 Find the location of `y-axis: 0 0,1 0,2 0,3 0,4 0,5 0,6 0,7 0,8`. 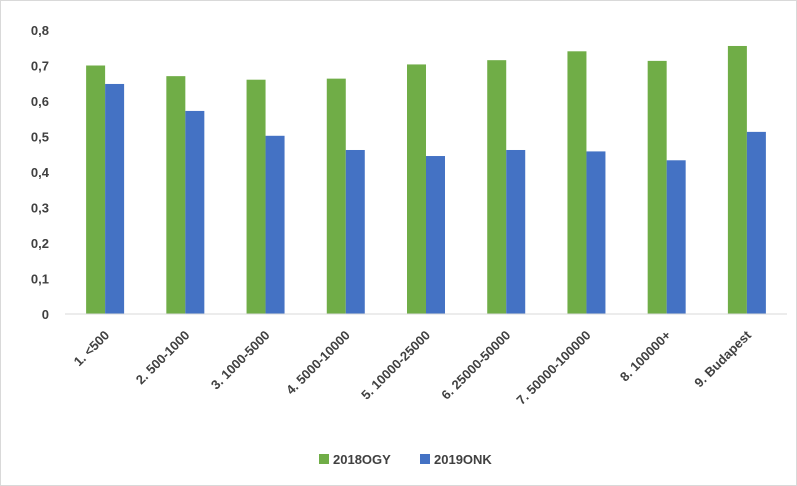

y-axis: 0 0,1 0,2 0,3 0,4 0,5 0,6 0,7 0,8 is located at coordinates (40, 172).